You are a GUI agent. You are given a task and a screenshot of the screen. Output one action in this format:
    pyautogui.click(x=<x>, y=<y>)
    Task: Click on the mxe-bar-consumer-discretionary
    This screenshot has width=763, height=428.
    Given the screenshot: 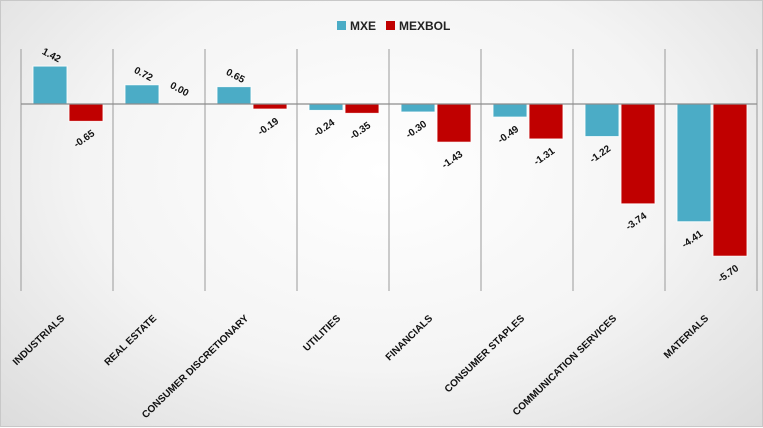 What is the action you would take?
    pyautogui.click(x=234, y=95)
    